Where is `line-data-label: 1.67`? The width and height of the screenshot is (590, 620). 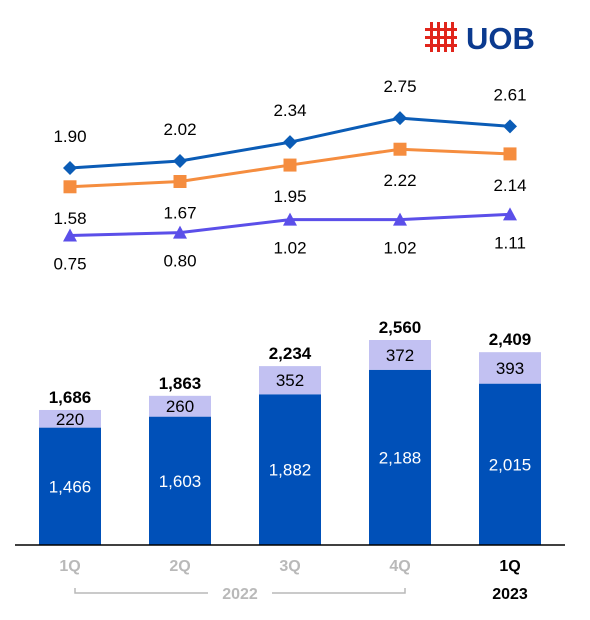
line-data-label: 1.67 is located at coordinates (179, 213).